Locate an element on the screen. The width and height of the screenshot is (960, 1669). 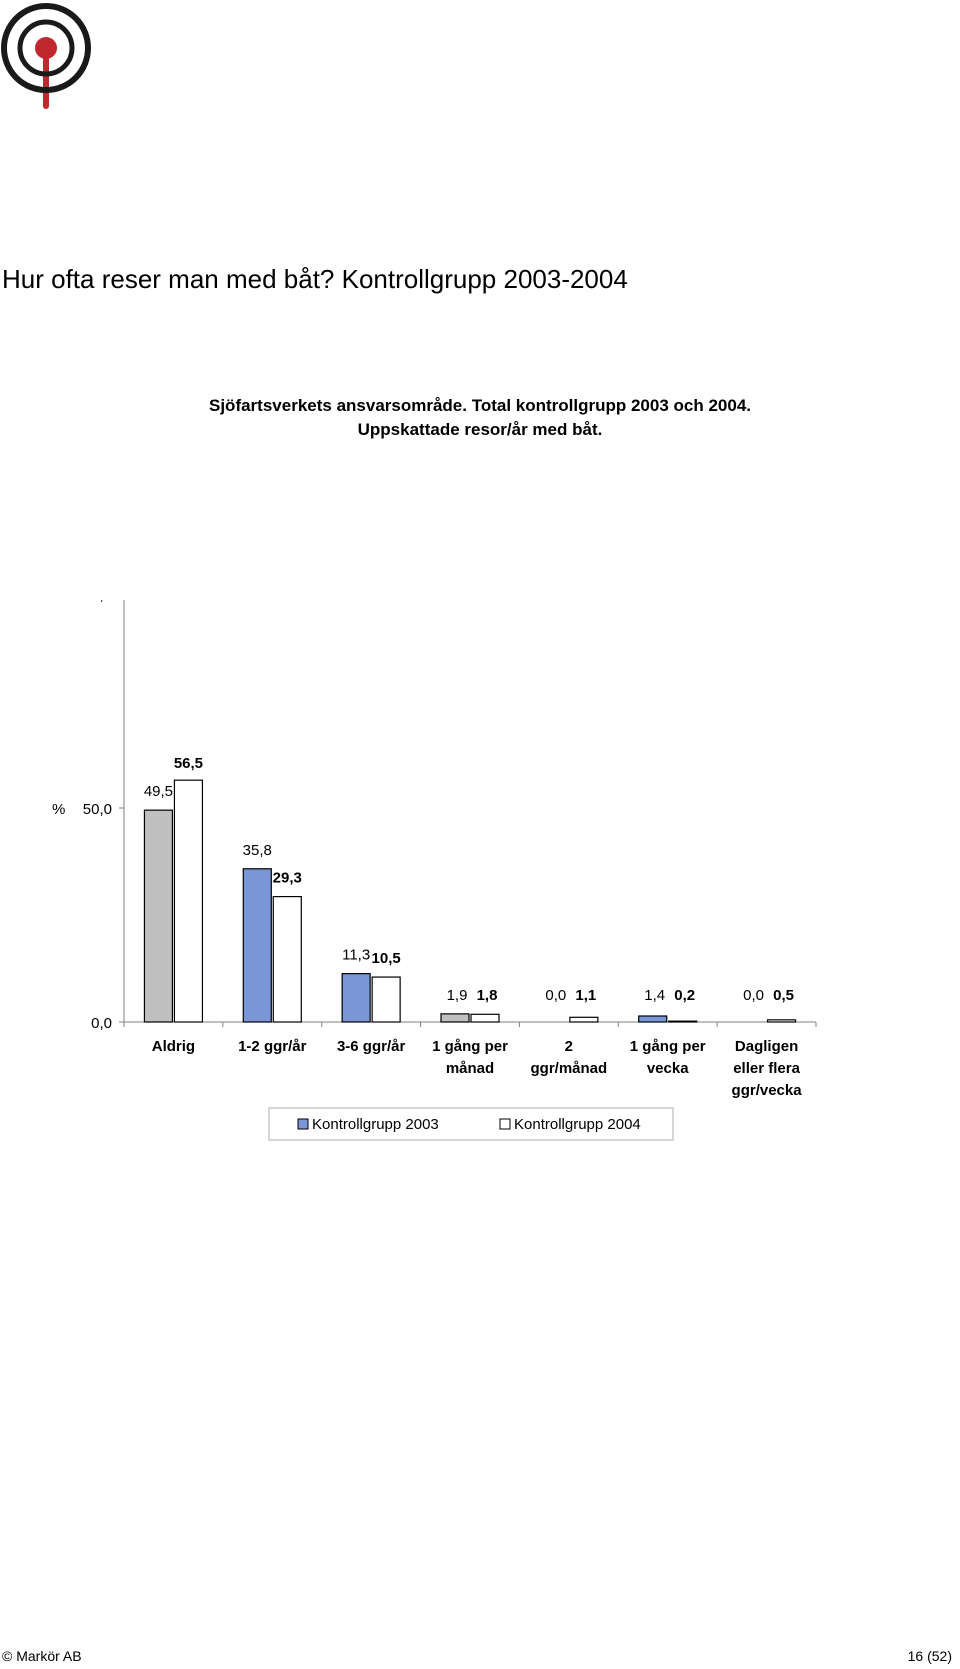
data-label-2004: 56,5 is located at coordinates (188, 763).